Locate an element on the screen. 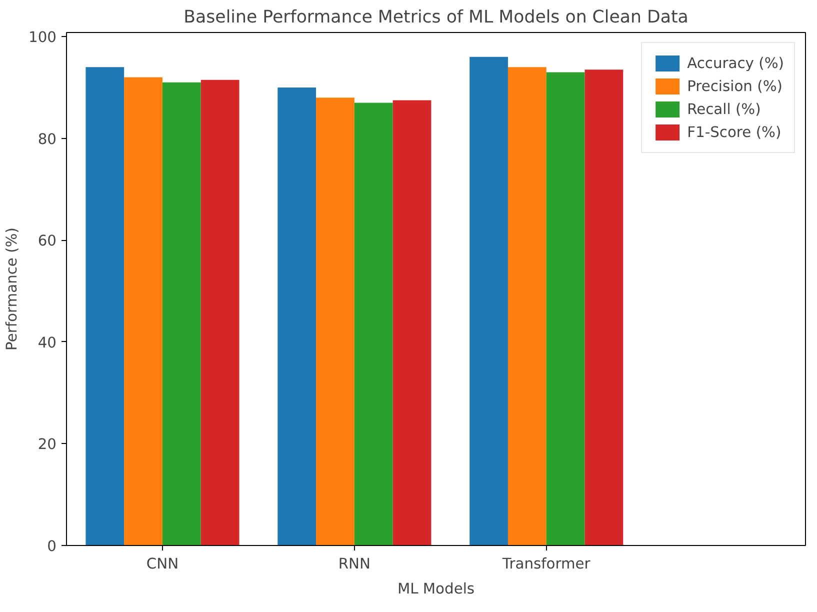 This screenshot has height=612, width=817. x-tick-label: CNN is located at coordinates (162, 564).